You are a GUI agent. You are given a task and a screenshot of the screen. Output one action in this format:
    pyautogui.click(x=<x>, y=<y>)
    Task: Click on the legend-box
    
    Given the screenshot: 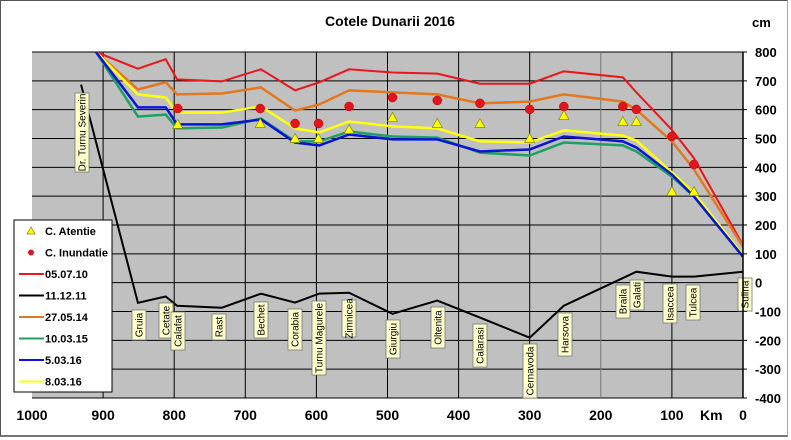 What is the action you would take?
    pyautogui.click(x=63, y=306)
    